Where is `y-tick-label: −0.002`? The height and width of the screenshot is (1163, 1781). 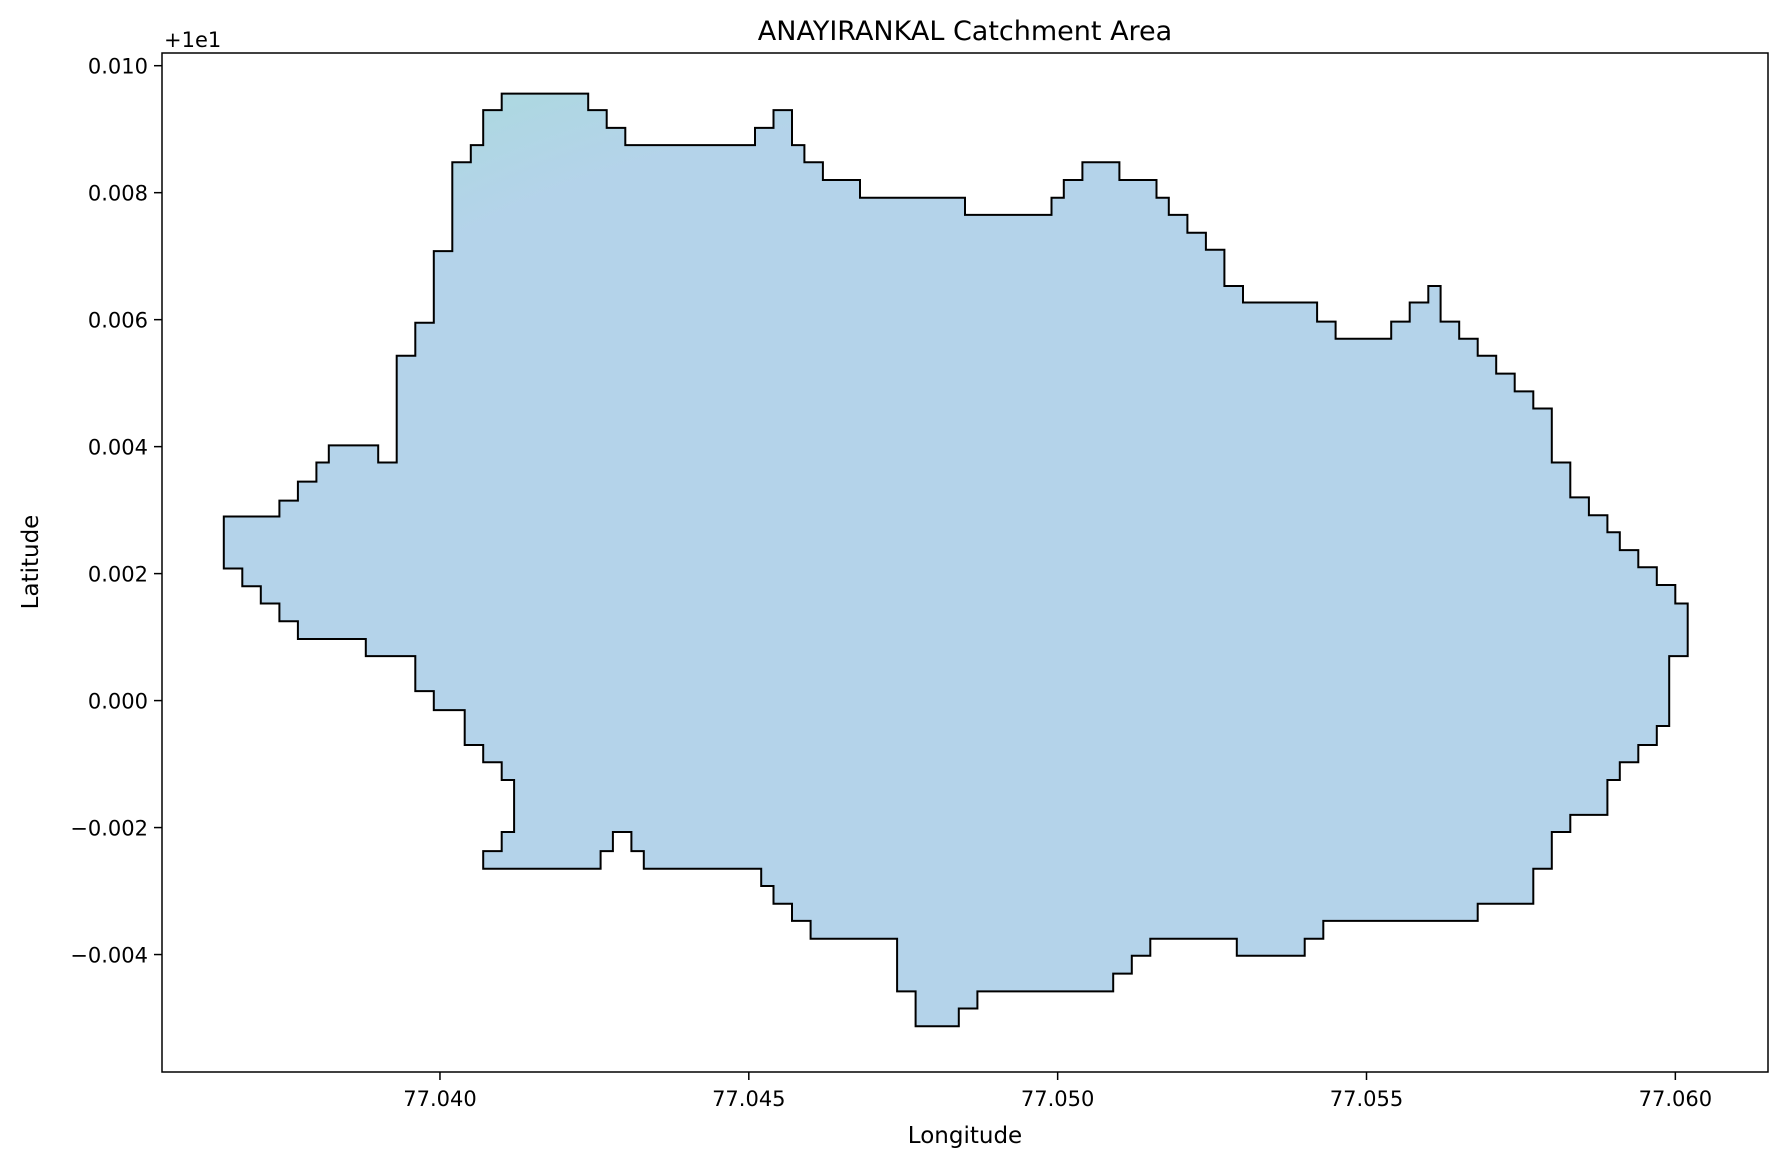 y-tick-label: −0.002 is located at coordinates (109, 829).